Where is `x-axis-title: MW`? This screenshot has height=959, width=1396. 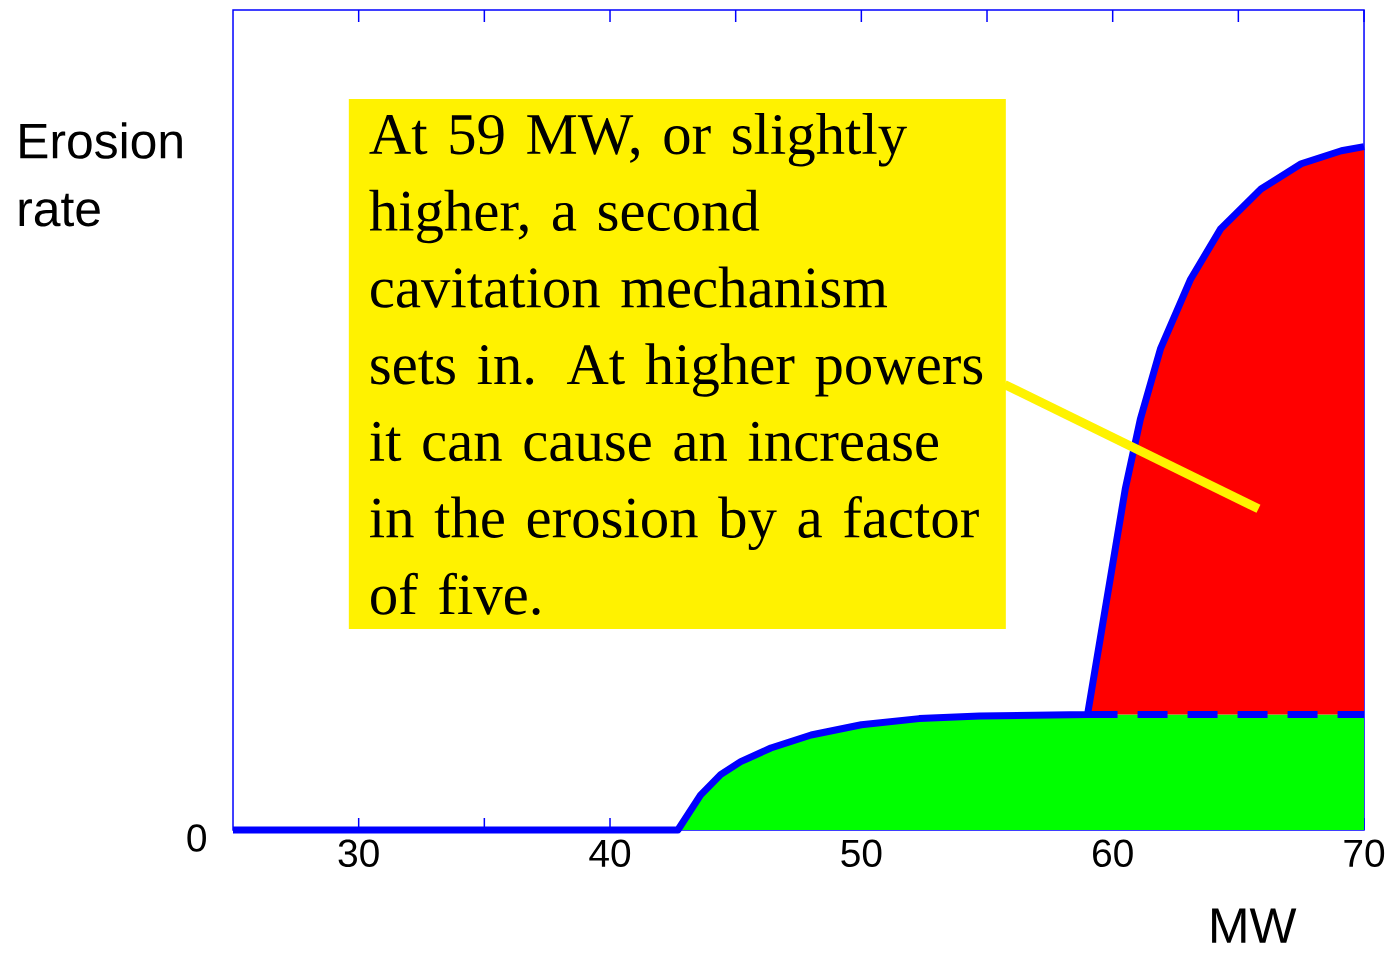
x-axis-title: MW is located at coordinates (1254, 925).